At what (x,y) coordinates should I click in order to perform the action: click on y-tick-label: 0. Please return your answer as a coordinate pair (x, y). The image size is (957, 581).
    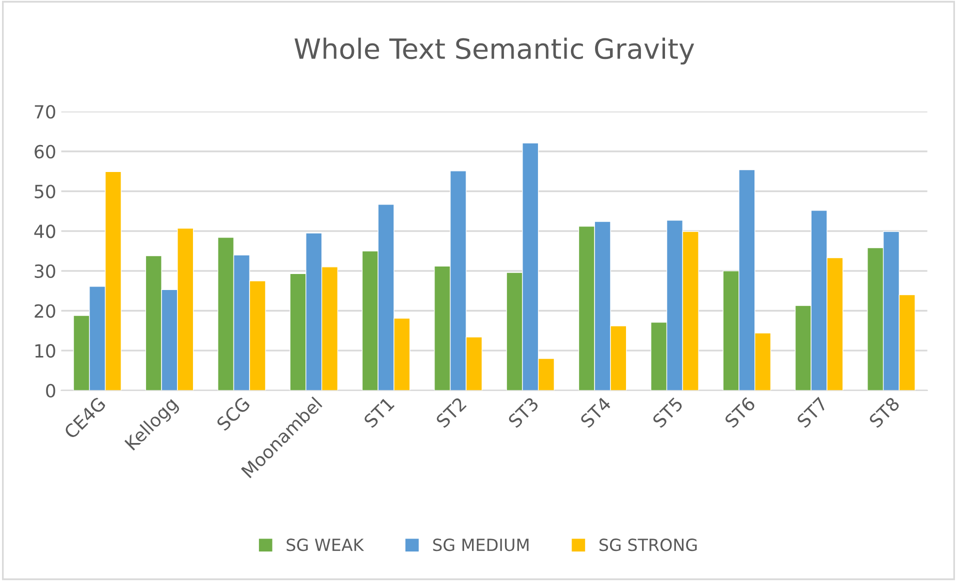
    Looking at the image, I should click on (51, 391).